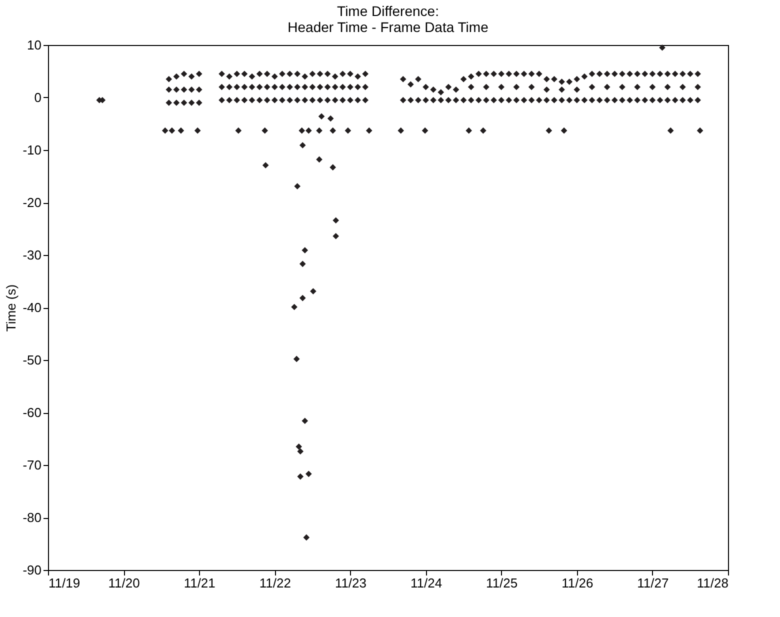 This screenshot has height=617, width=780. I want to click on y-tick-label: -90, so click(32, 570).